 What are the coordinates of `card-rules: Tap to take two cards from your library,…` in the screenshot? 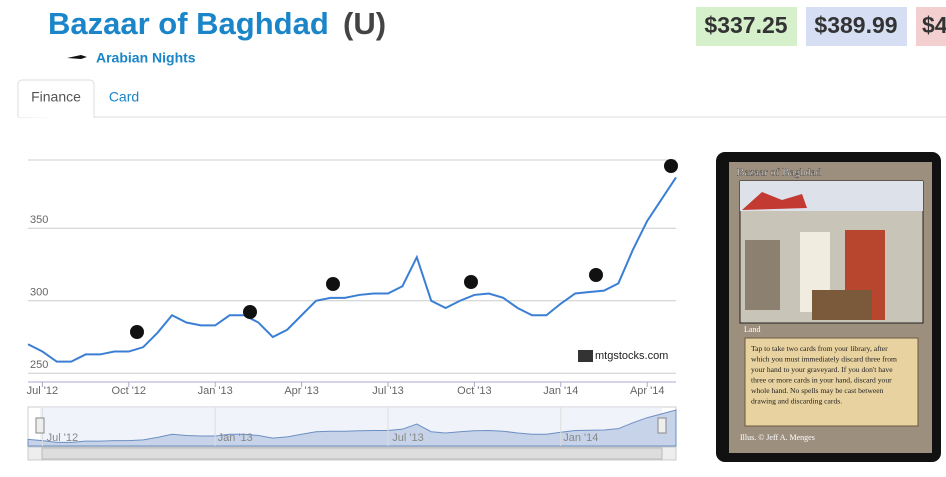 It's located at (824, 375).